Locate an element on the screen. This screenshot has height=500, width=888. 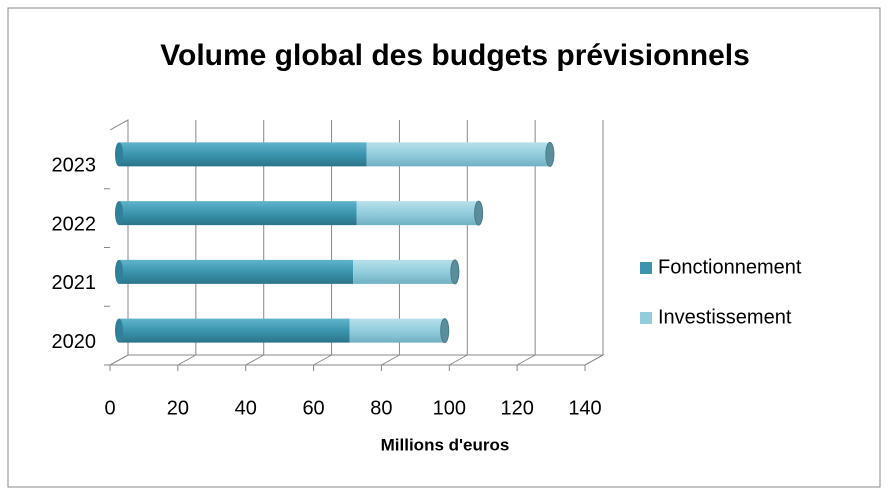
y-tick-label: 2023 is located at coordinates (74, 166).